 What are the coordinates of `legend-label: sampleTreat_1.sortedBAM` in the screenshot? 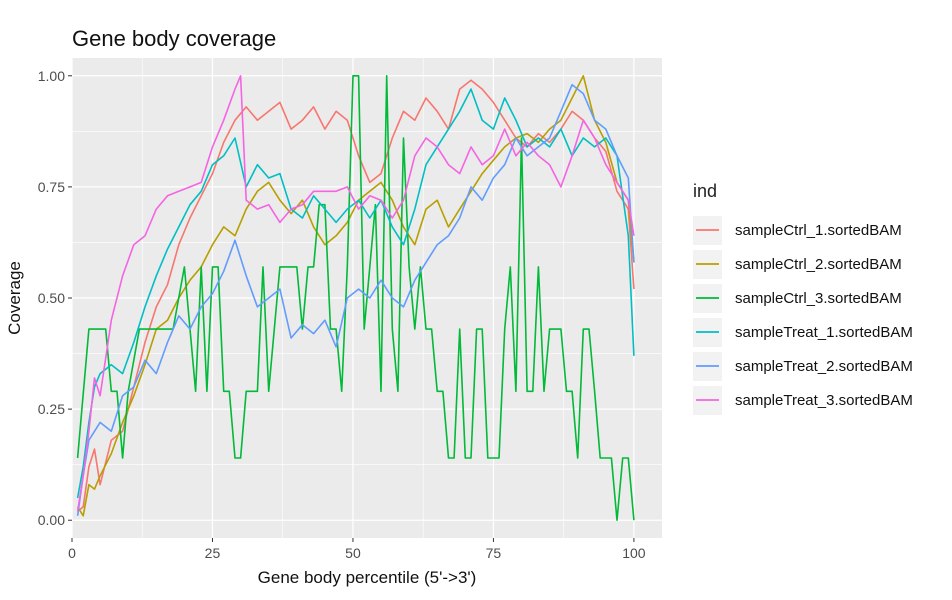 It's located at (824, 332).